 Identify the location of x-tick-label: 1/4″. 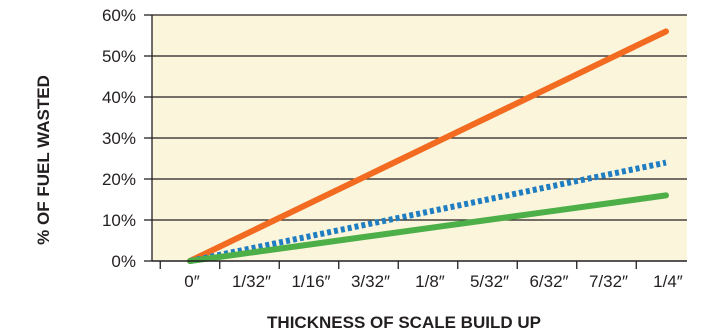
(668, 281).